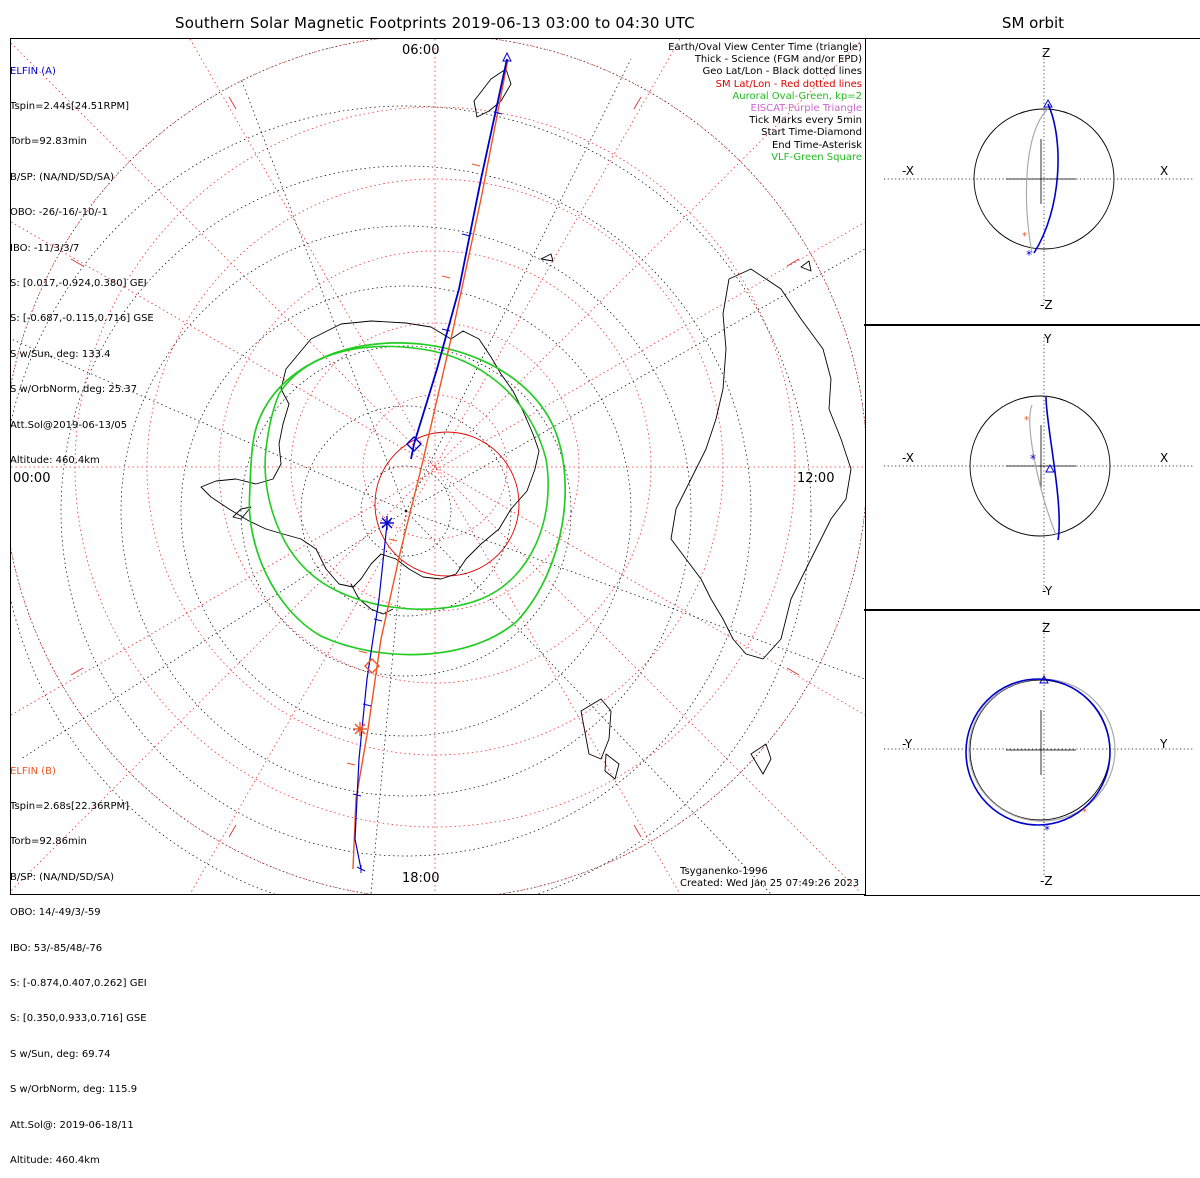  What do you see at coordinates (811, 133) in the screenshot?
I see `legend-item: Start Time-Diamond` at bounding box center [811, 133].